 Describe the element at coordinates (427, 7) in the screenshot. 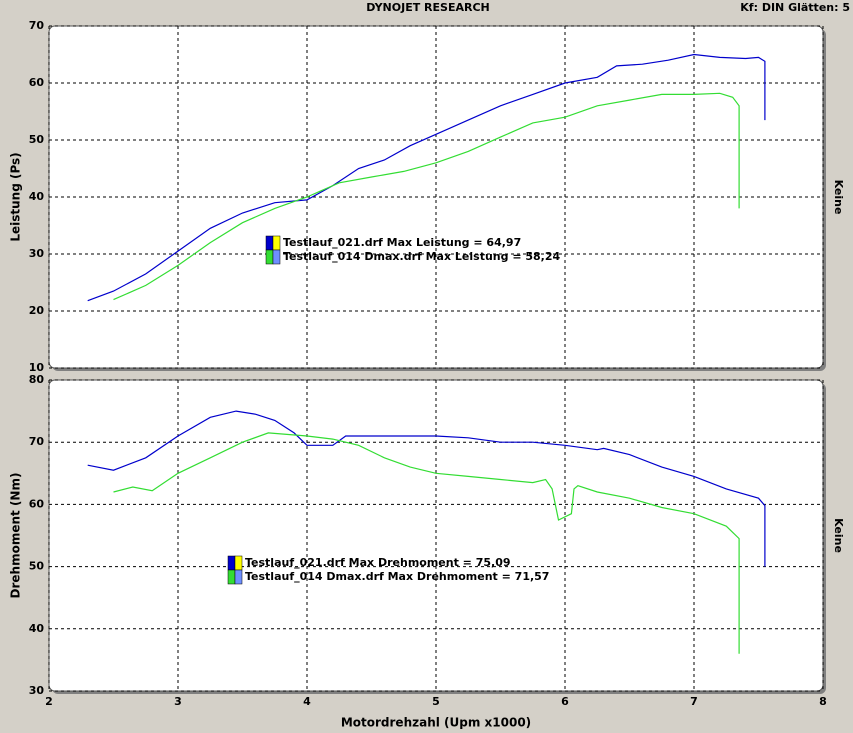

I see `header-title: DYNOJET RESEARCH` at that location.